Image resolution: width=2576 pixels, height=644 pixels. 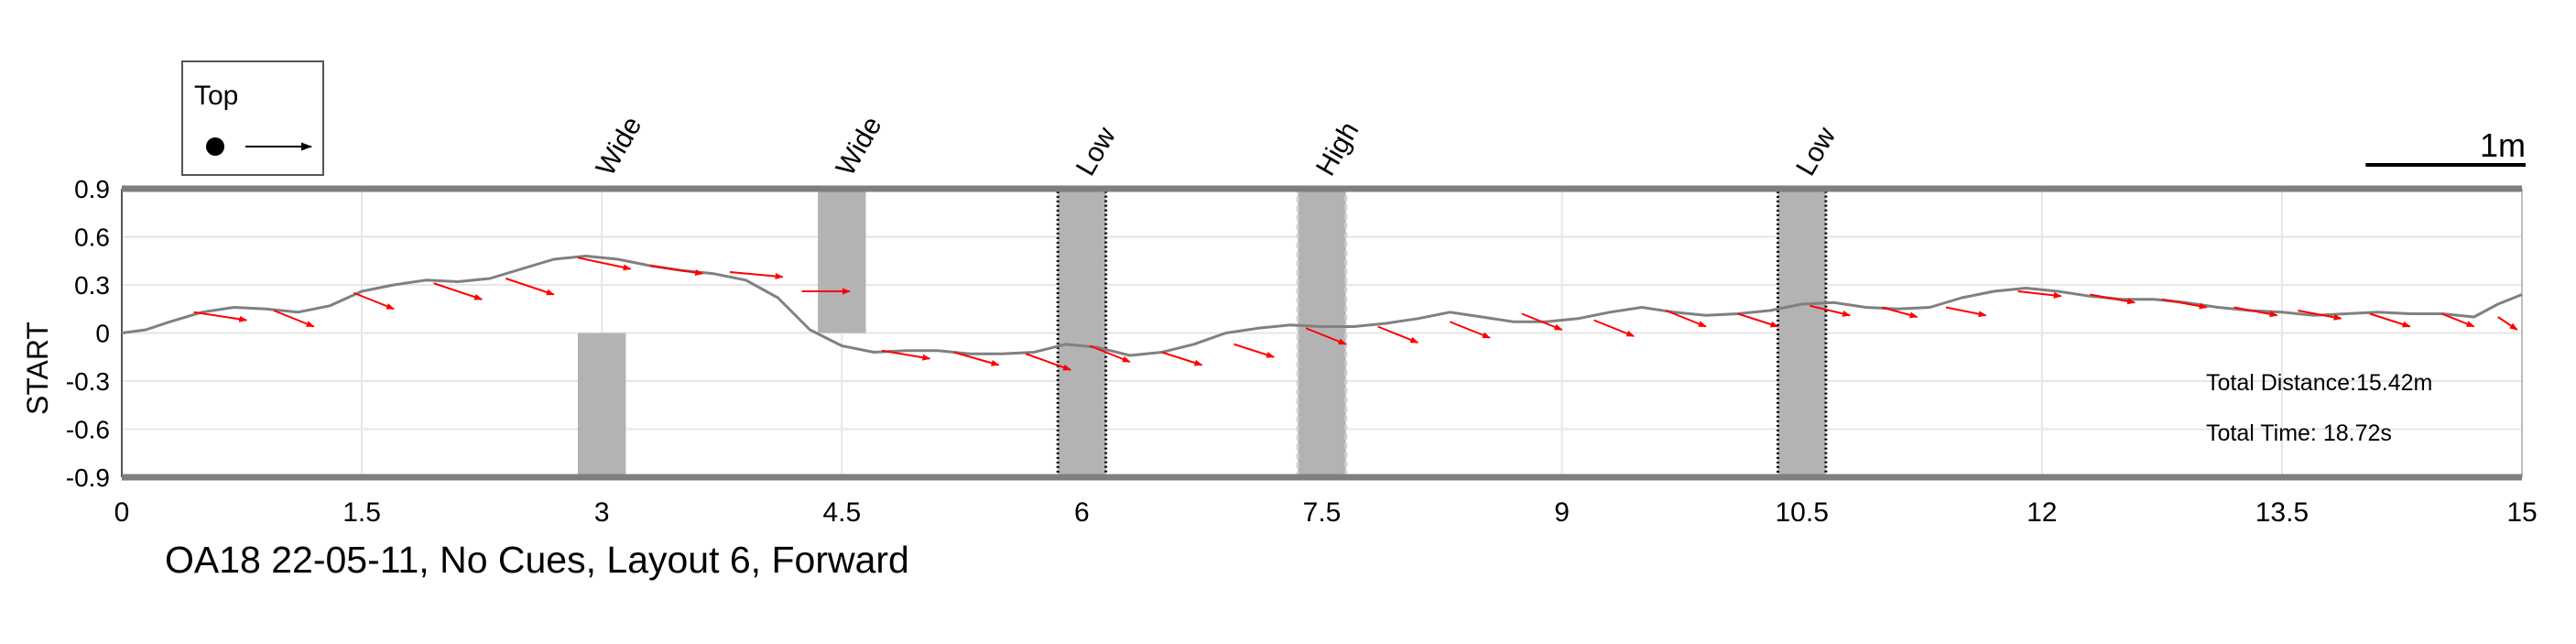 I want to click on x-tick-label-0: 0, so click(x=122, y=513).